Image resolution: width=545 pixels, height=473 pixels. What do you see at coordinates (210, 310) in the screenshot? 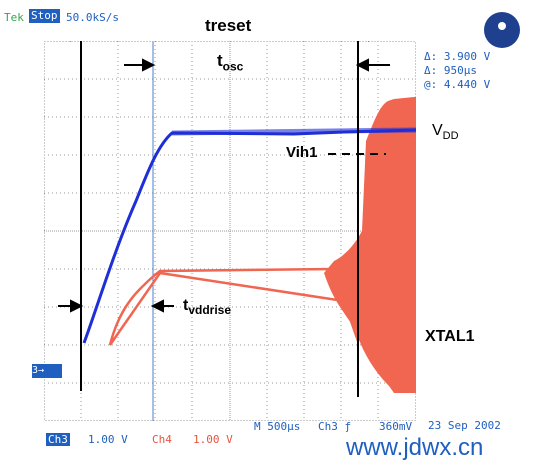
I see `tvddrise-sub: vddrise` at bounding box center [210, 310].